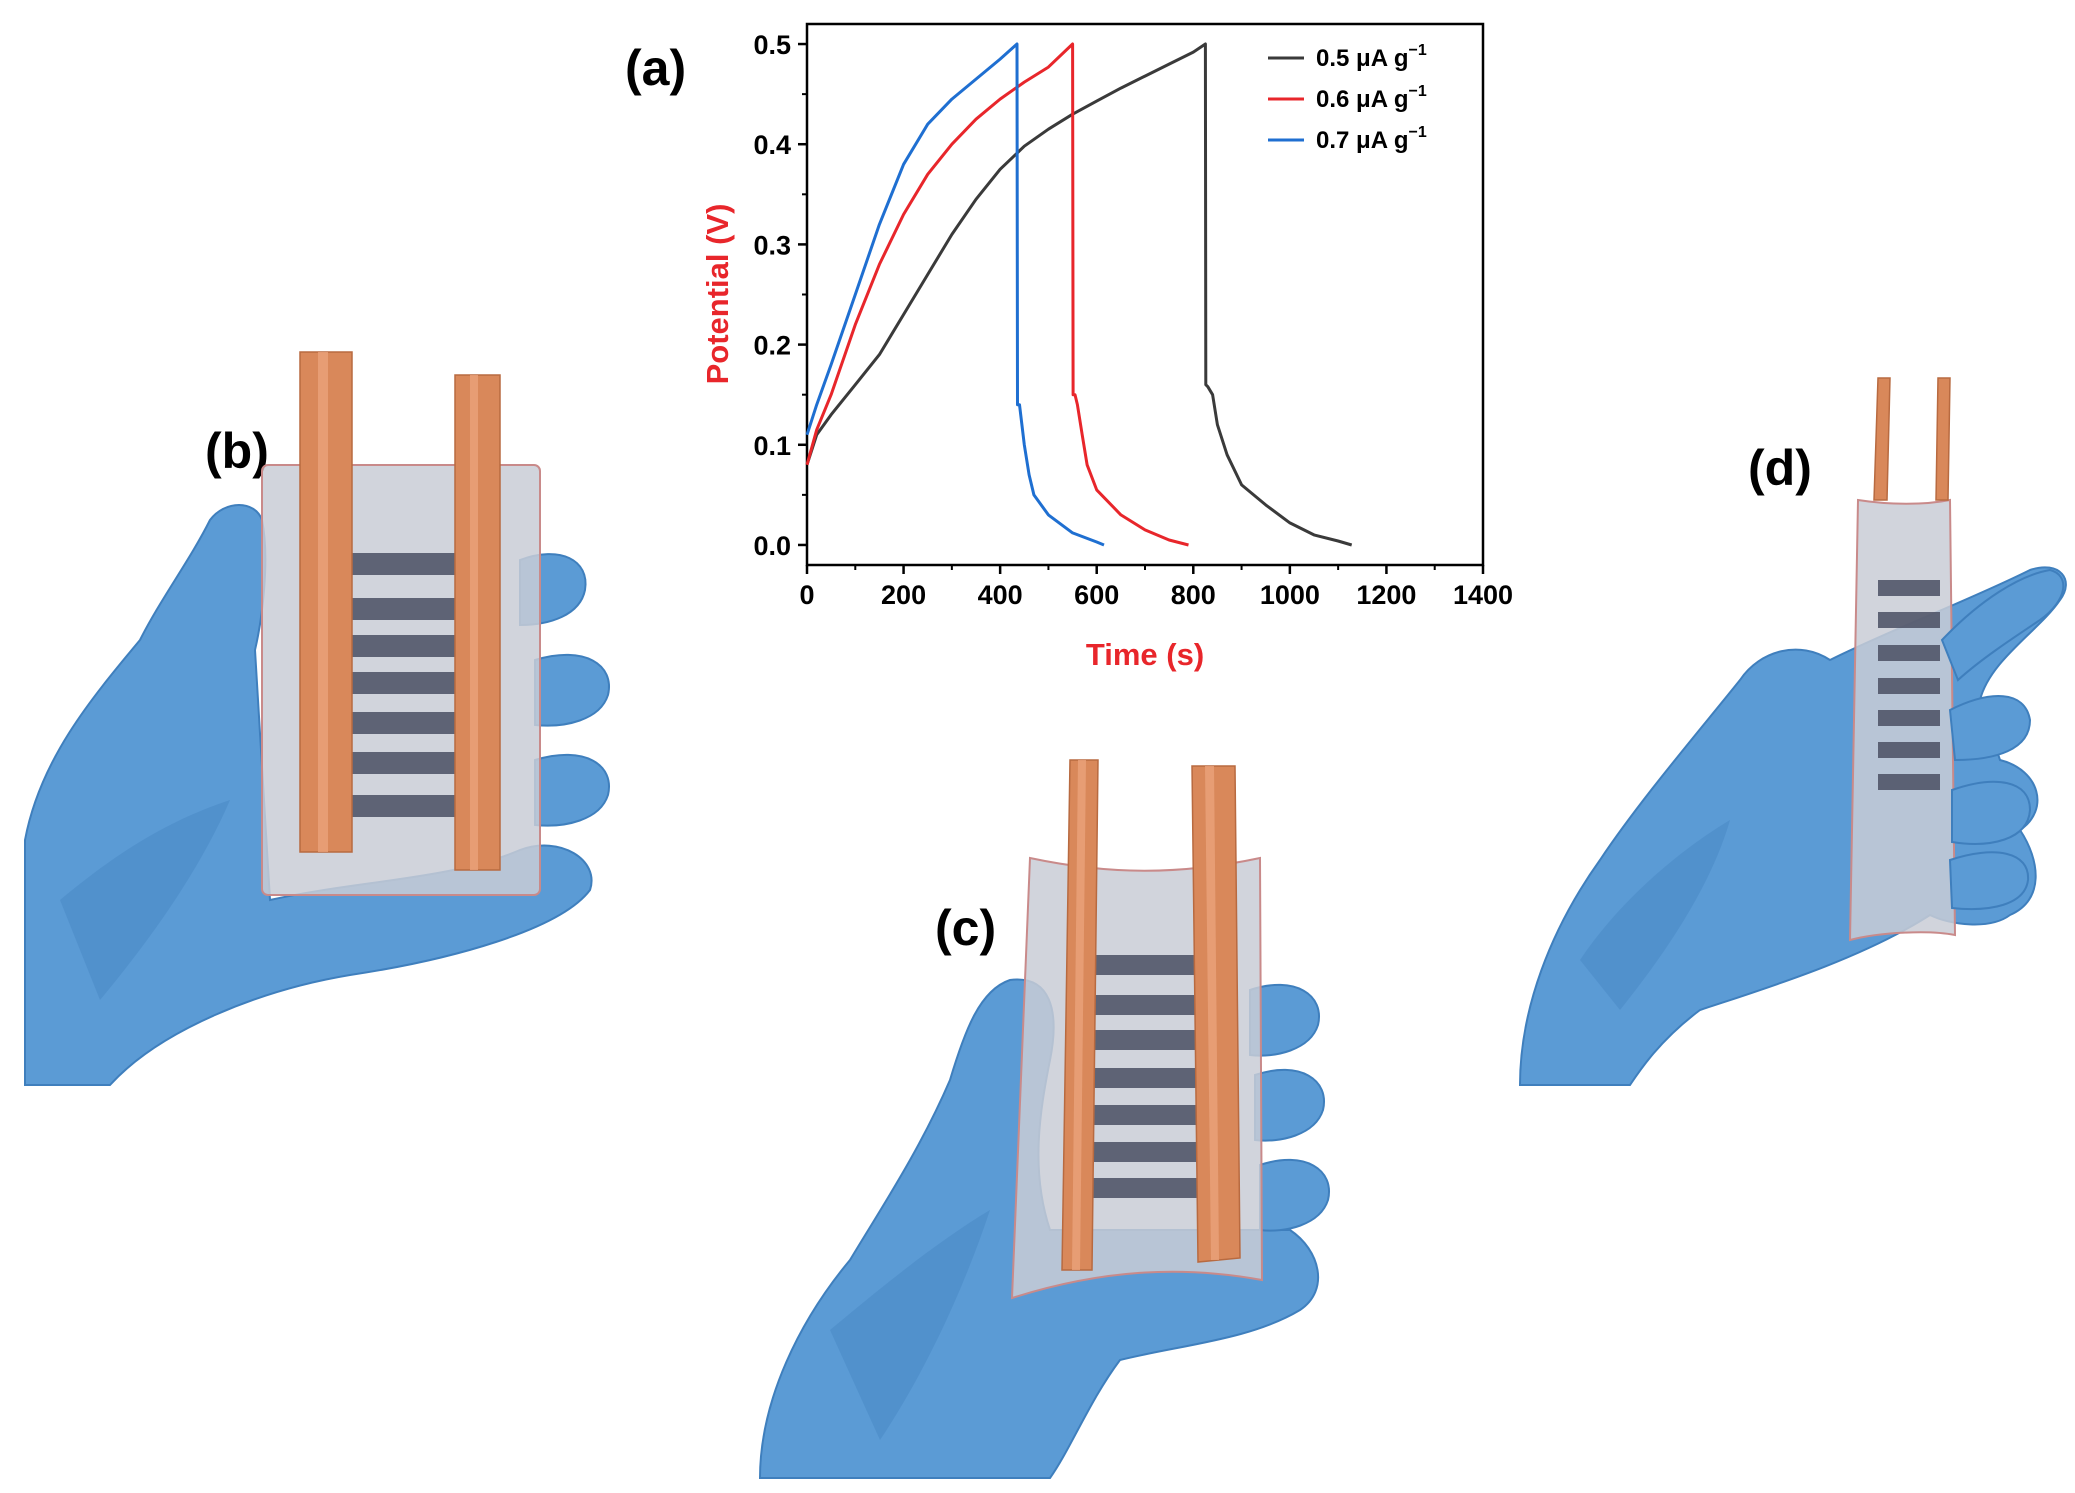  What do you see at coordinates (237, 451) in the screenshot?
I see `panel-label-b: (b)` at bounding box center [237, 451].